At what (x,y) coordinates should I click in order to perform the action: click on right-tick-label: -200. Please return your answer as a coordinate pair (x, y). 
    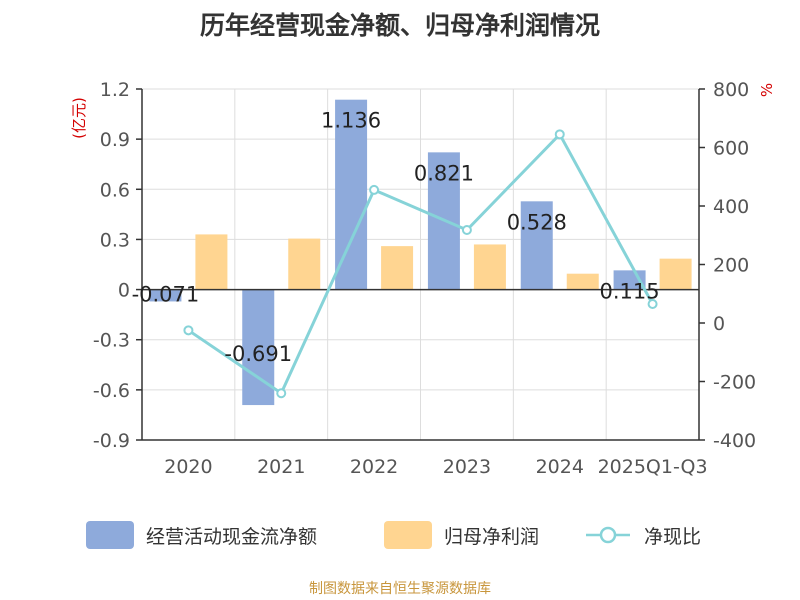
    Looking at the image, I should click on (734, 383).